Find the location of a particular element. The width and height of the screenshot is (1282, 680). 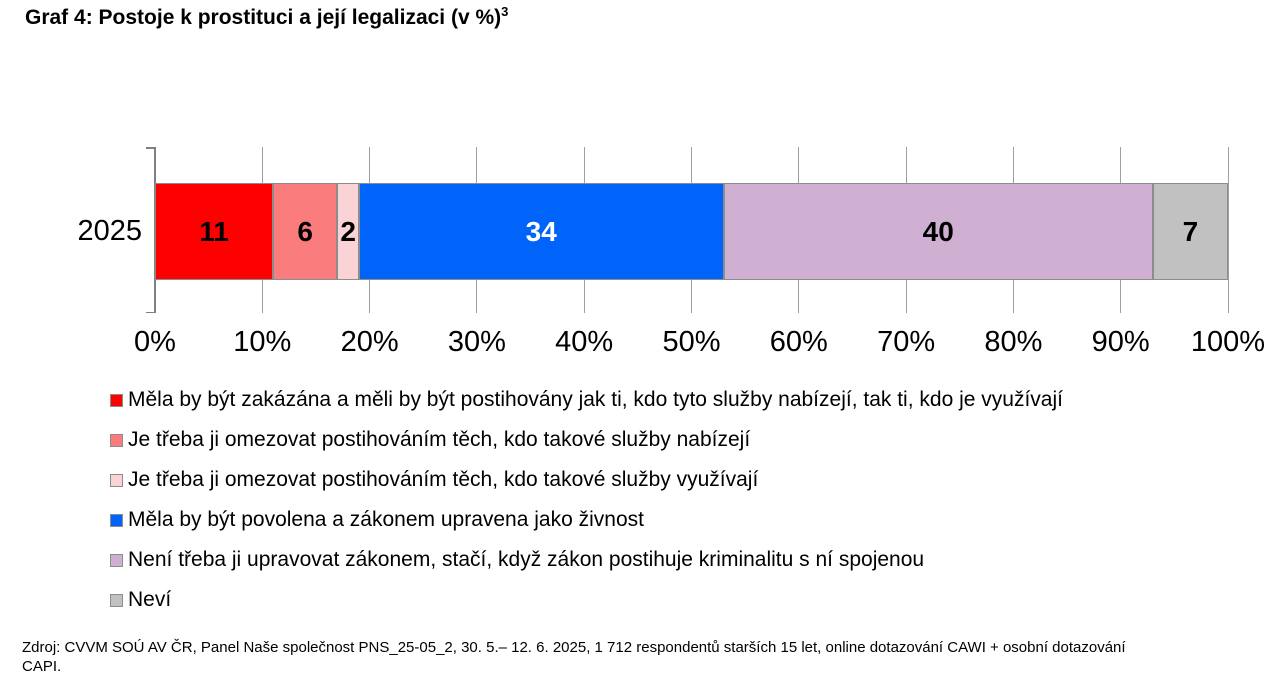

category-label: 2025 is located at coordinates (109, 231).